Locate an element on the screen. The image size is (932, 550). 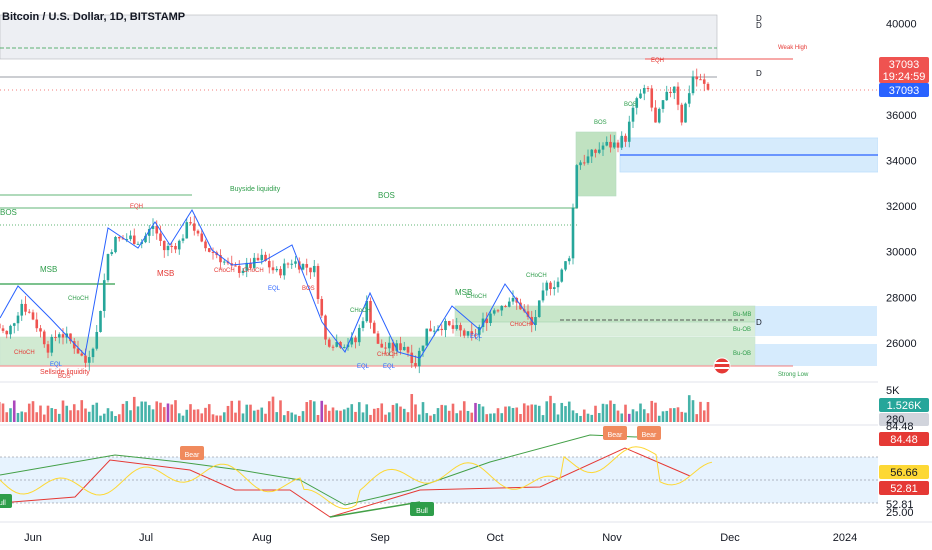
bear-tag is located at coordinates (649, 433).